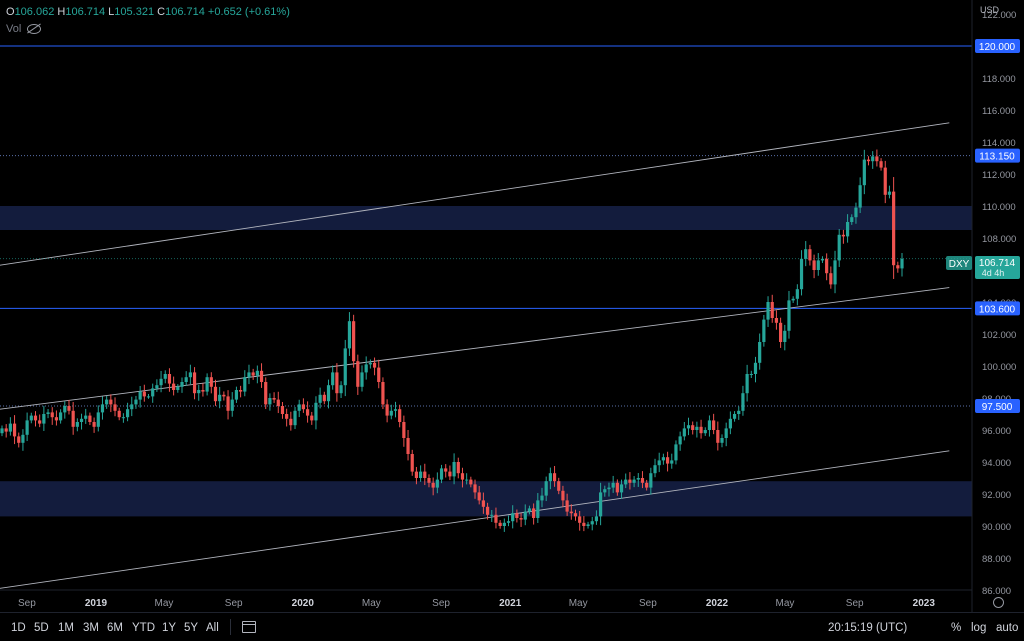 The width and height of the screenshot is (1024, 641). I want to click on time-tick-label: 2020, so click(303, 603).